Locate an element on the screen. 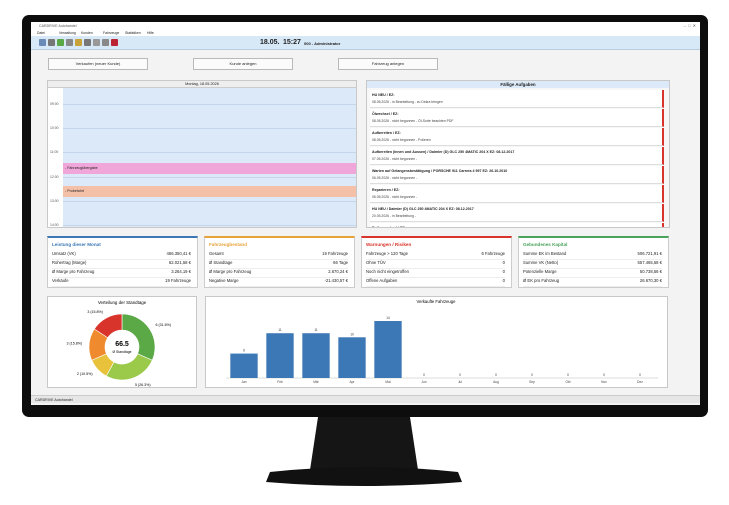 The height and width of the screenshot is (505, 729). task-detail: 08.05.2026 - nicht begonnen - Polieren is located at coordinates (401, 140).